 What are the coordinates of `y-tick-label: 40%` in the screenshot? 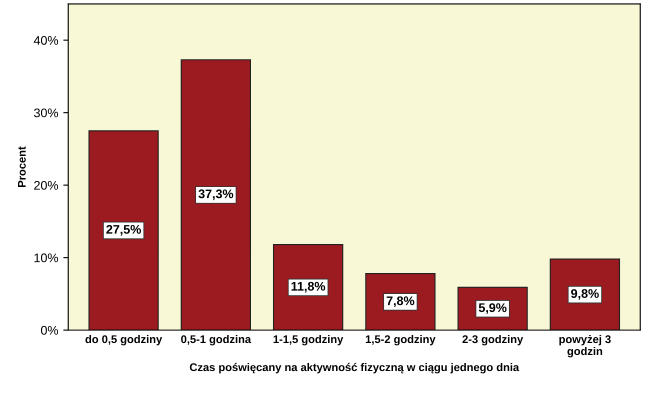 It's located at (46, 40).